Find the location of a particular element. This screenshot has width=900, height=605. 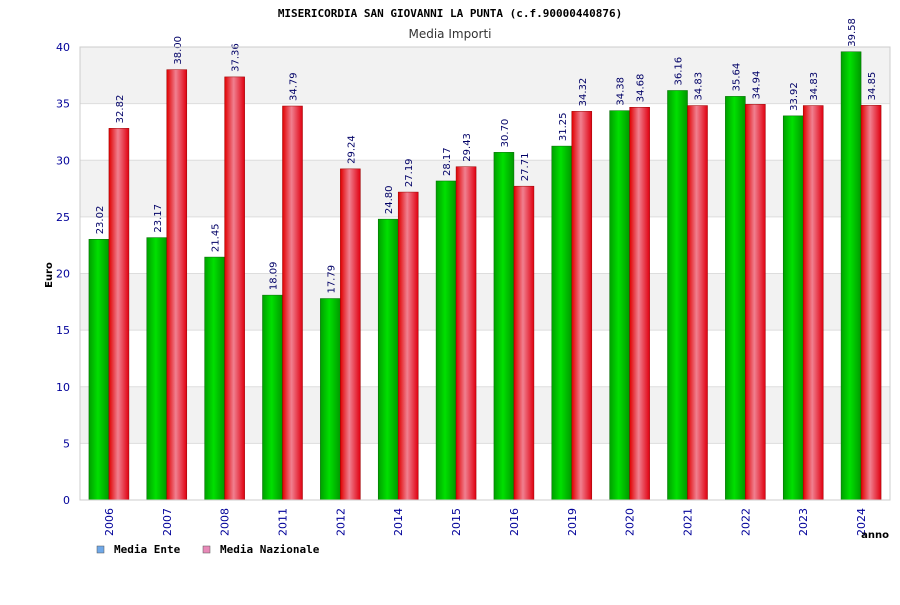

data-label: 36.16 is located at coordinates (679, 71).